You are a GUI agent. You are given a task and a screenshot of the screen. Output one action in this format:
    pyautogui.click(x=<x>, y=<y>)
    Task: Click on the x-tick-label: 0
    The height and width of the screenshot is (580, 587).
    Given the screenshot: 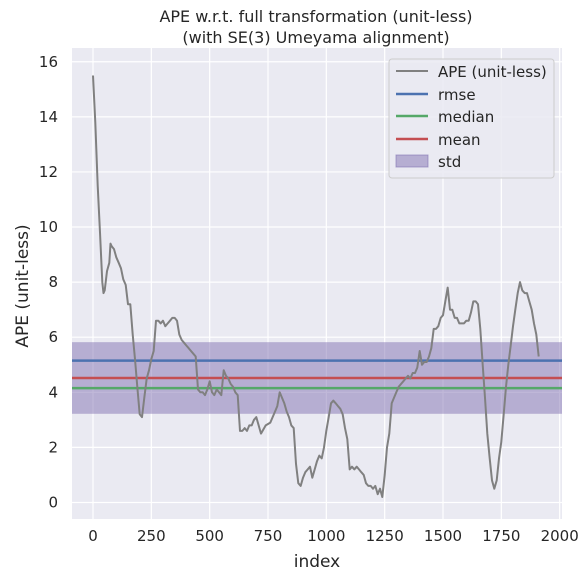 What is the action you would take?
    pyautogui.click(x=93, y=536)
    